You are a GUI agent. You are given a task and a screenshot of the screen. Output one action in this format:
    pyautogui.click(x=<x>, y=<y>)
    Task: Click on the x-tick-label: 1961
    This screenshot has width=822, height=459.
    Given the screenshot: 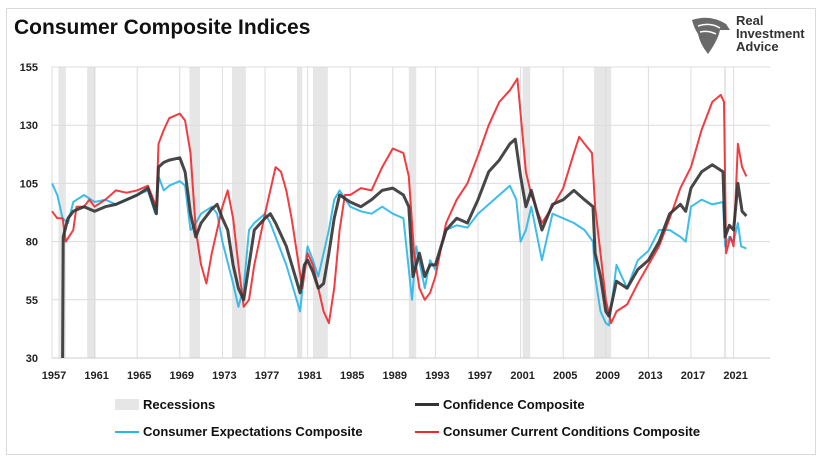 What is the action you would take?
    pyautogui.click(x=96, y=376)
    